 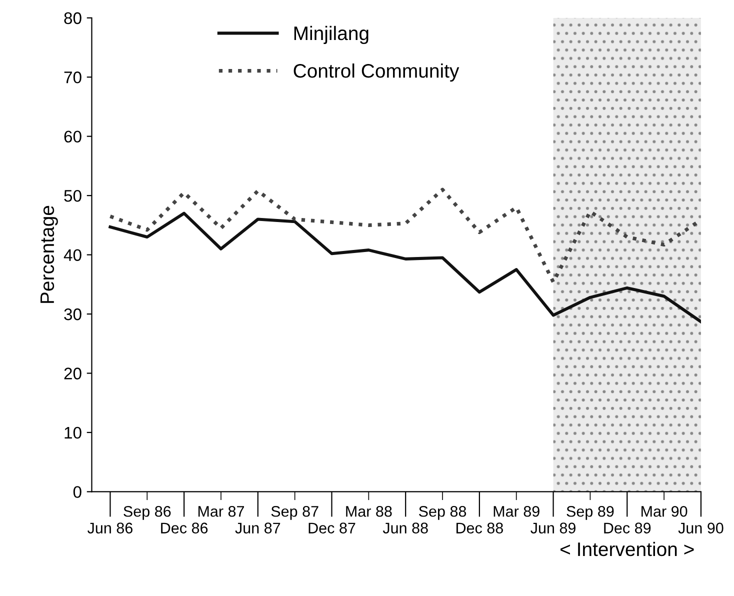 What do you see at coordinates (479, 528) in the screenshot?
I see `x-tick-label: Dec 88` at bounding box center [479, 528].